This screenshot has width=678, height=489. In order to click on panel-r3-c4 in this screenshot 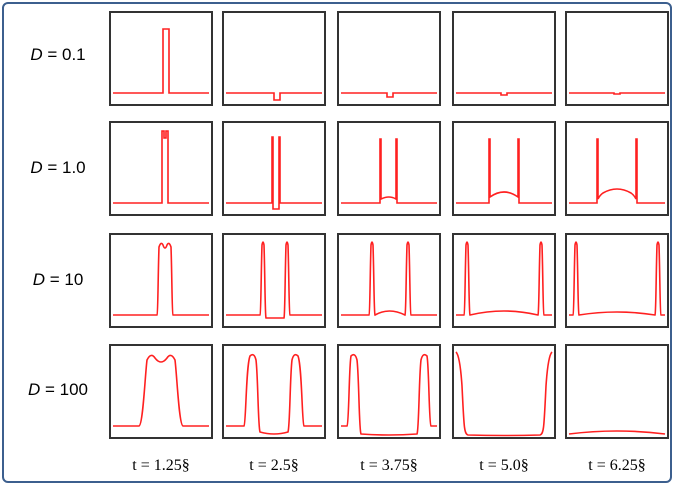, I will do `click(504, 280)`.